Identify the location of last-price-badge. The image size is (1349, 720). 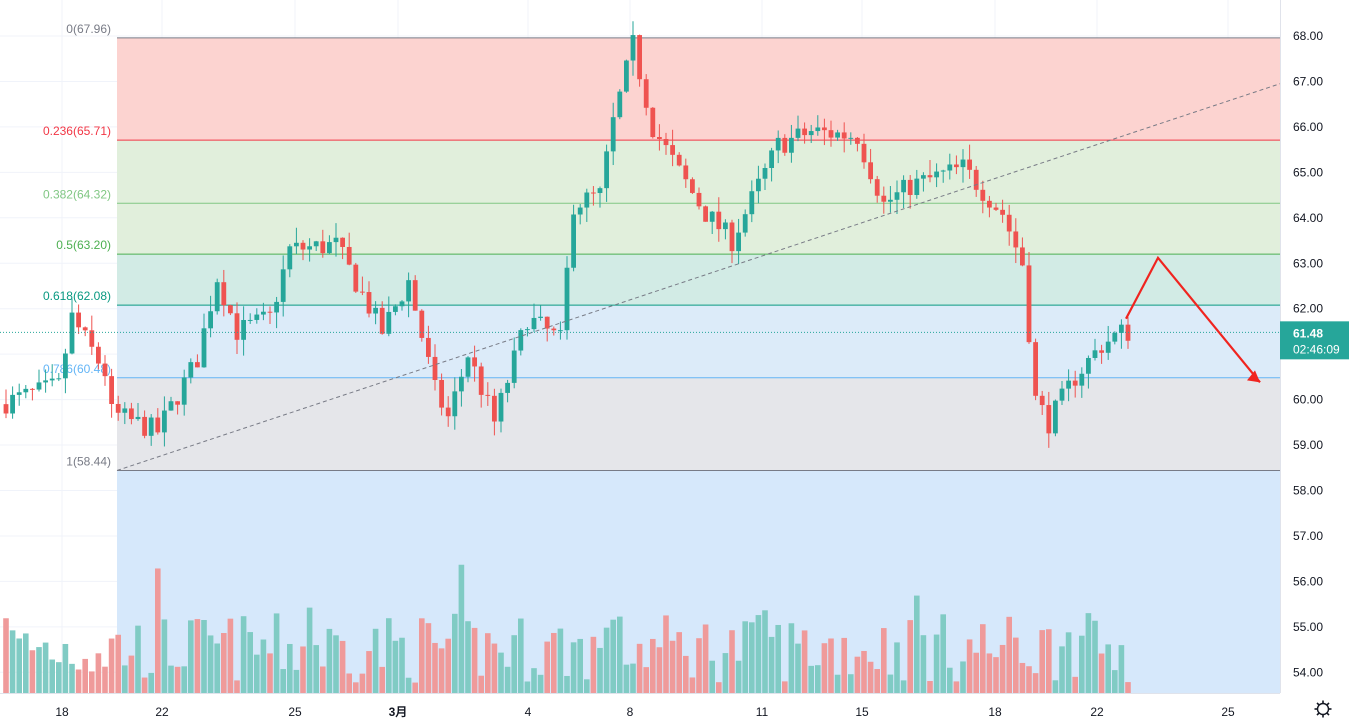
(1314, 340).